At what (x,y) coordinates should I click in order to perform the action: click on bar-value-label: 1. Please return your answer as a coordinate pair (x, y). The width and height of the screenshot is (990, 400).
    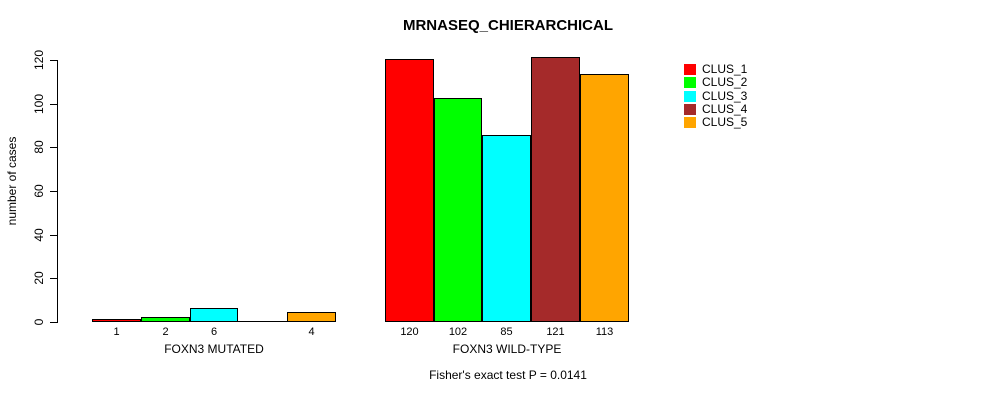
    Looking at the image, I should click on (116, 332).